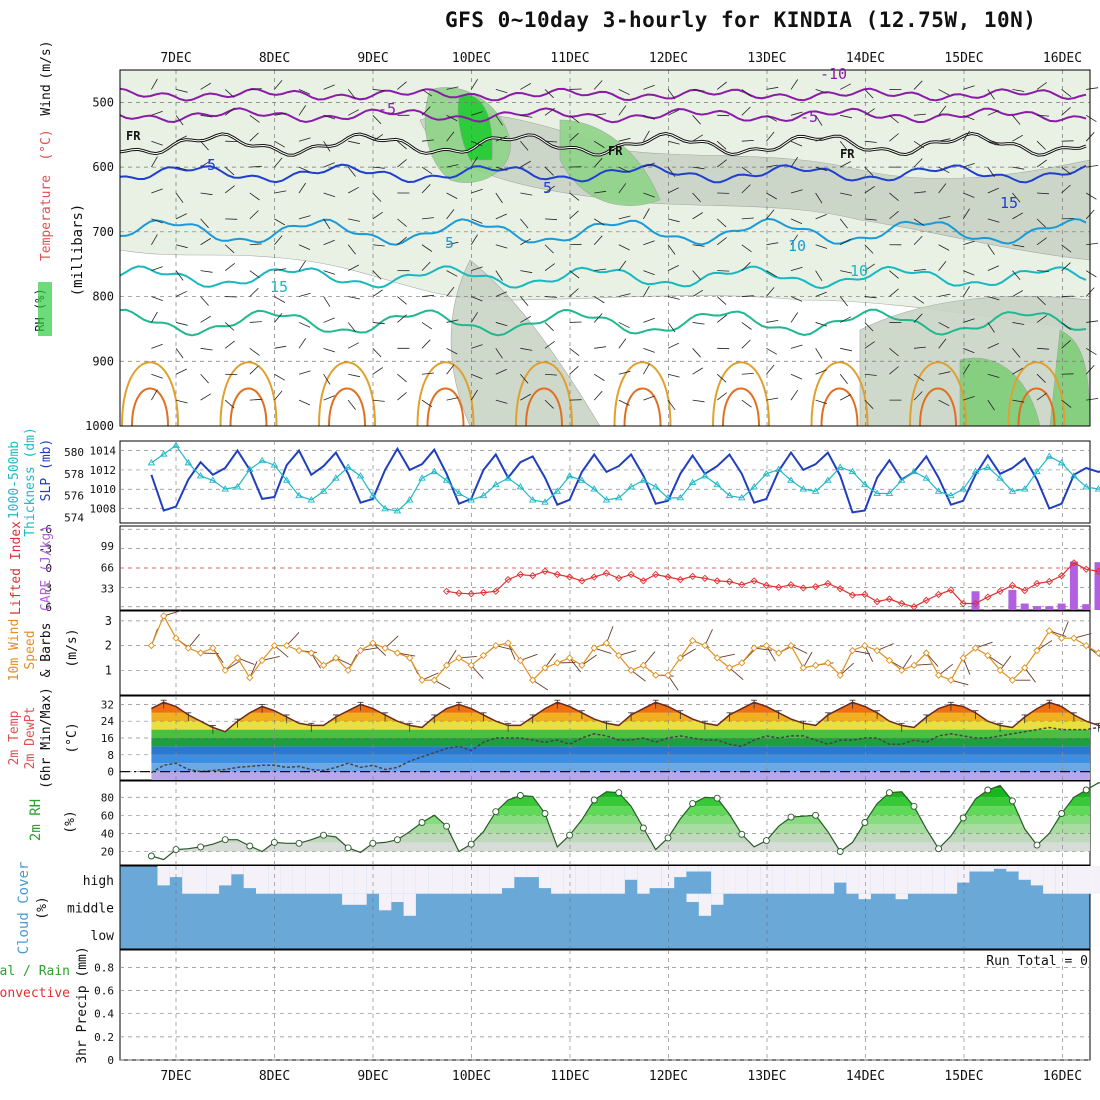  Describe the element at coordinates (1037, 961) in the screenshot. I see `run-total: Run Total = 0` at that location.